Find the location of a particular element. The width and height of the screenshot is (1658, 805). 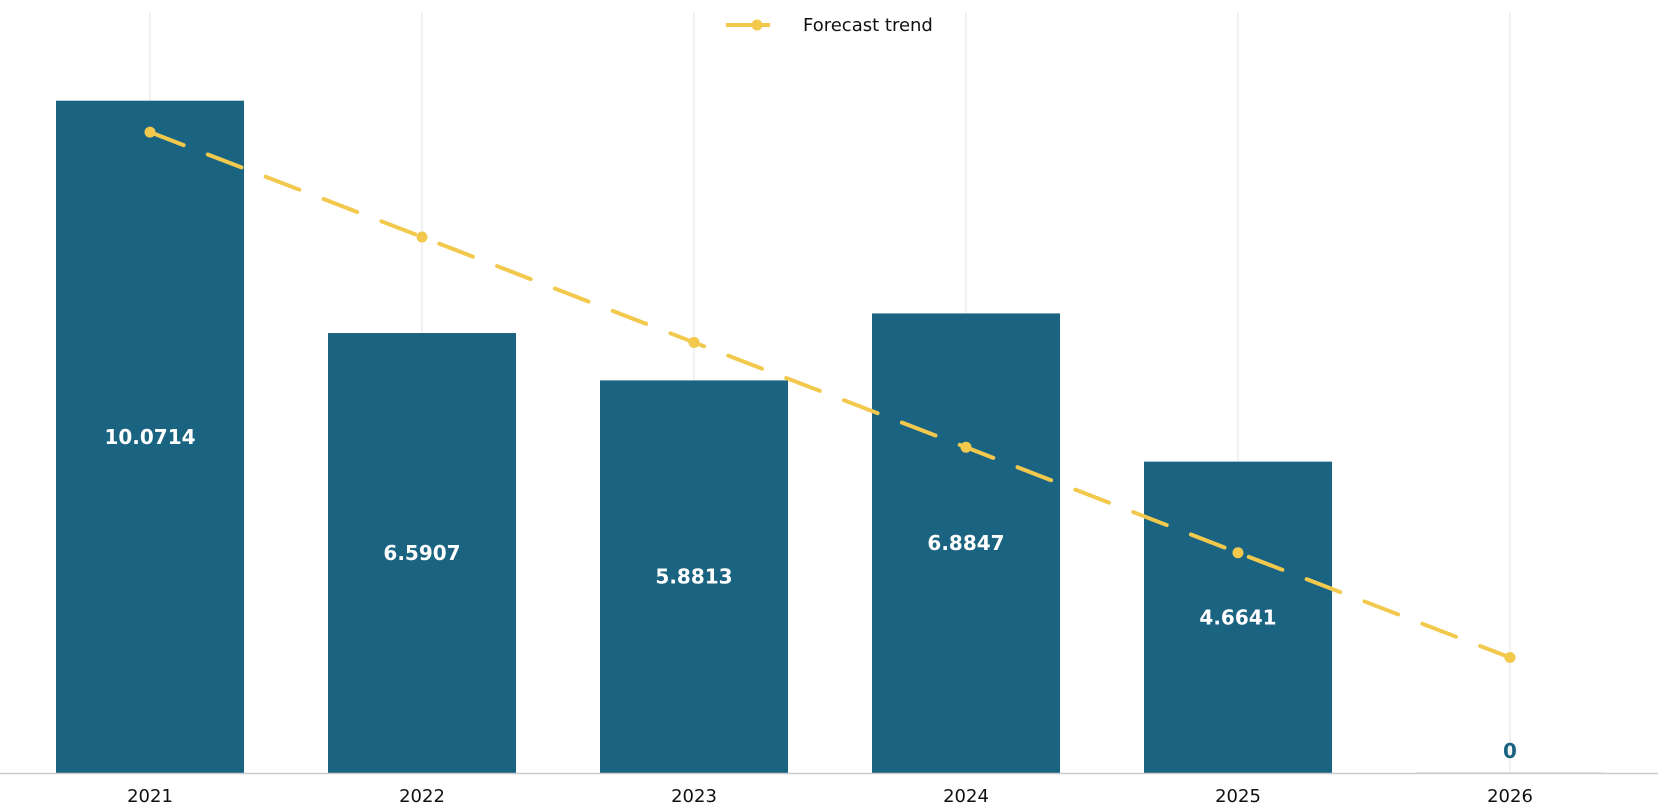

x-axis: 2021 2022 2023 2024 2025 2026 is located at coordinates (829, 788).